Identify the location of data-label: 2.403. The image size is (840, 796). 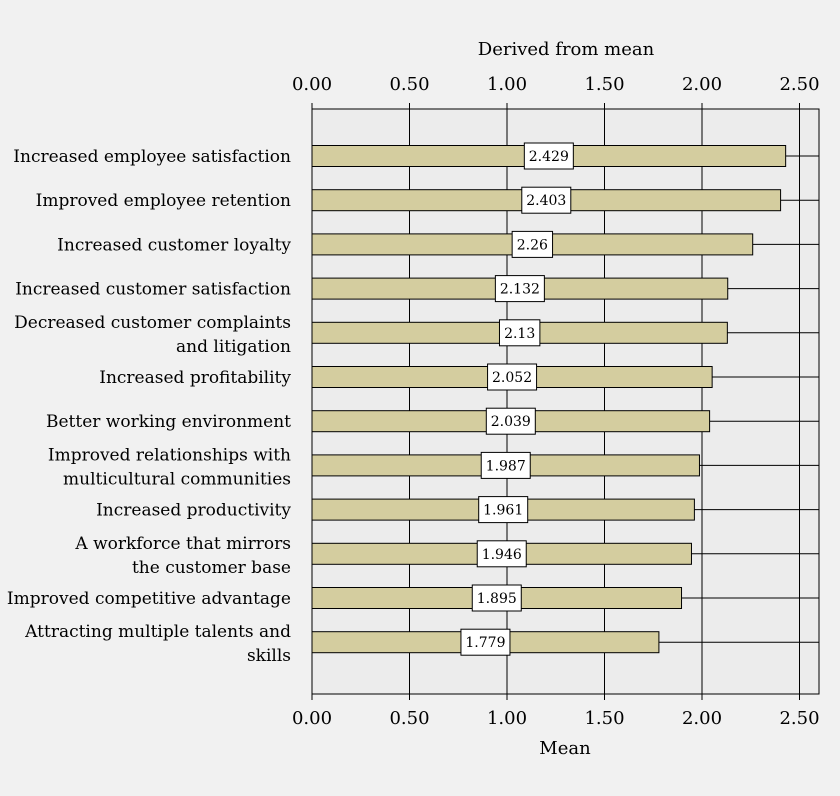
(546, 201).